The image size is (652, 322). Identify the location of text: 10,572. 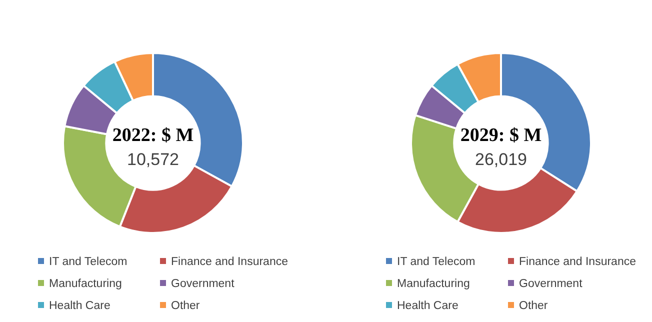
(153, 159).